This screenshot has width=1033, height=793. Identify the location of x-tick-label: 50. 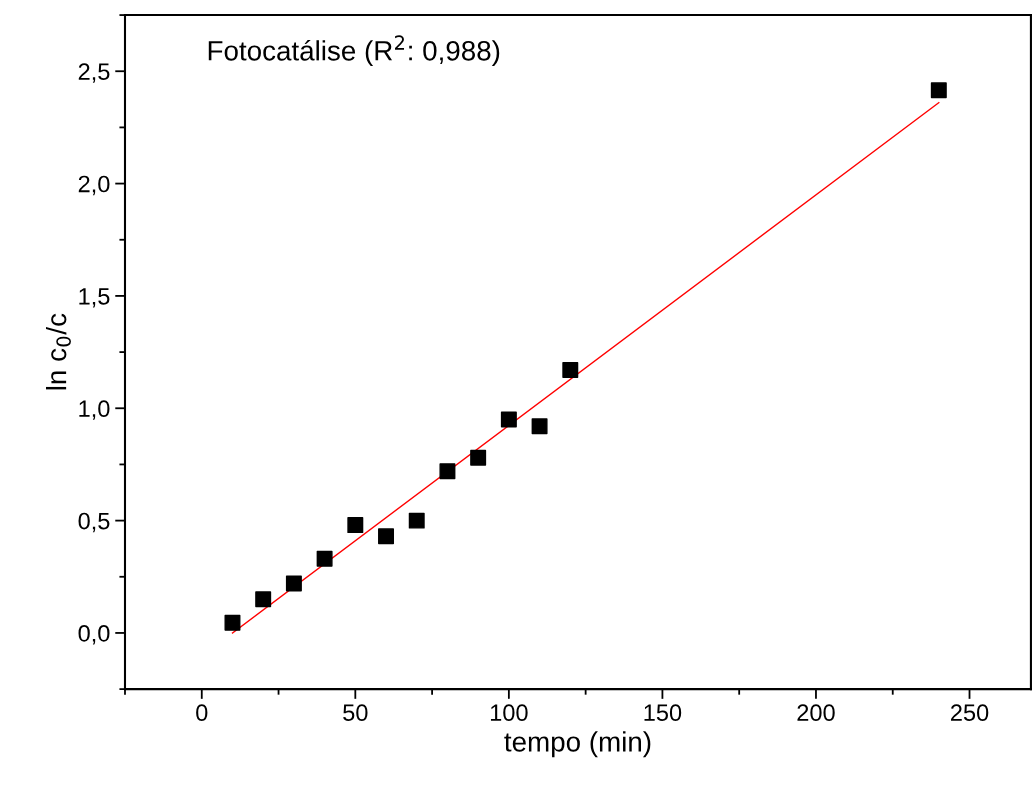
(355, 713).